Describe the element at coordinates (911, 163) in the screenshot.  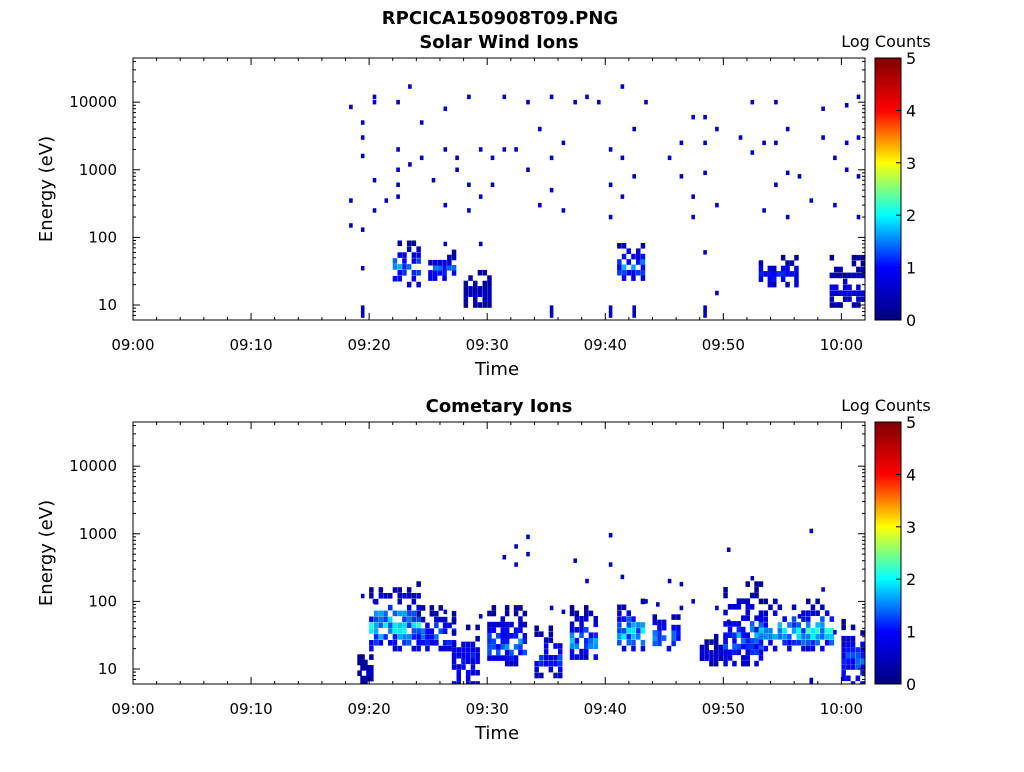
I see `colorbar-tick-label: 3` at that location.